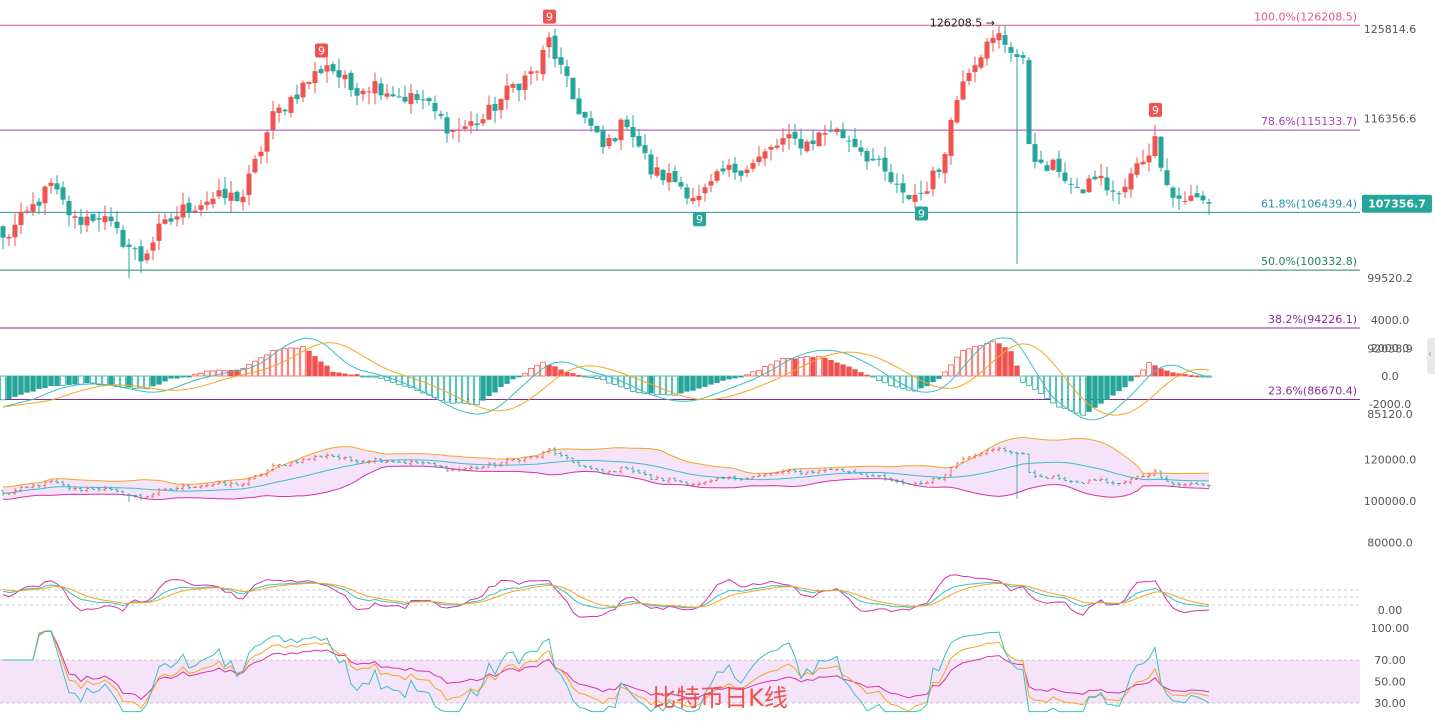 This screenshot has width=1435, height=723. Describe the element at coordinates (606, 476) in the screenshot. I see `boll-mid-line` at that location.